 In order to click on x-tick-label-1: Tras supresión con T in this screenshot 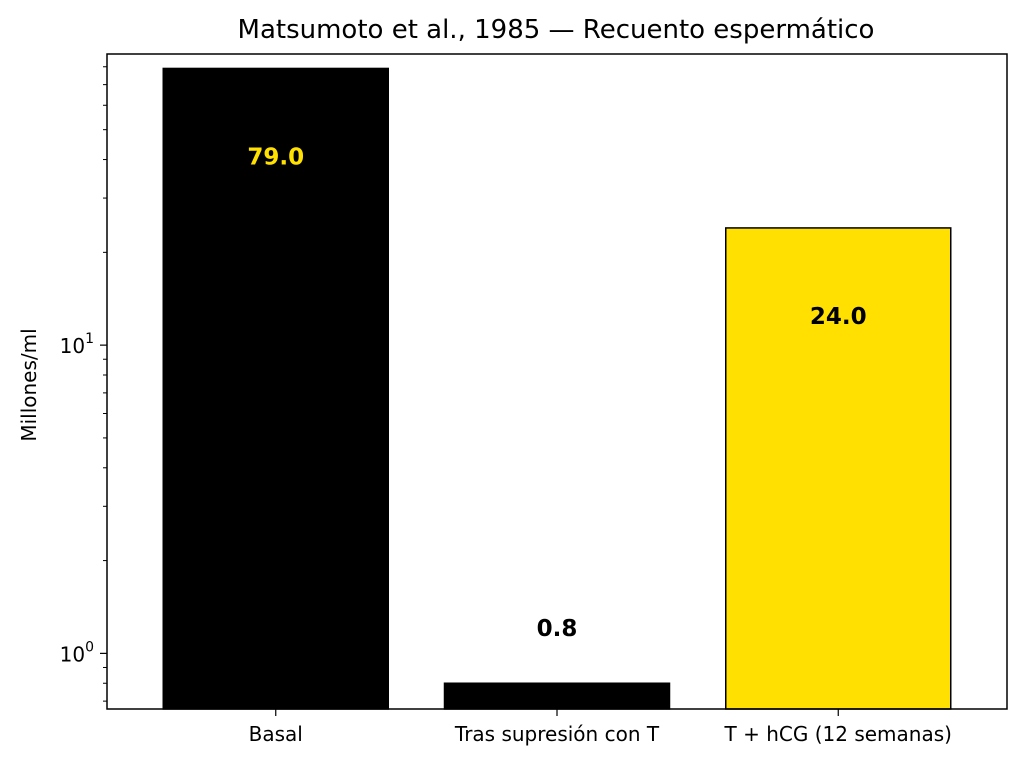, I will do `click(557, 734)`.